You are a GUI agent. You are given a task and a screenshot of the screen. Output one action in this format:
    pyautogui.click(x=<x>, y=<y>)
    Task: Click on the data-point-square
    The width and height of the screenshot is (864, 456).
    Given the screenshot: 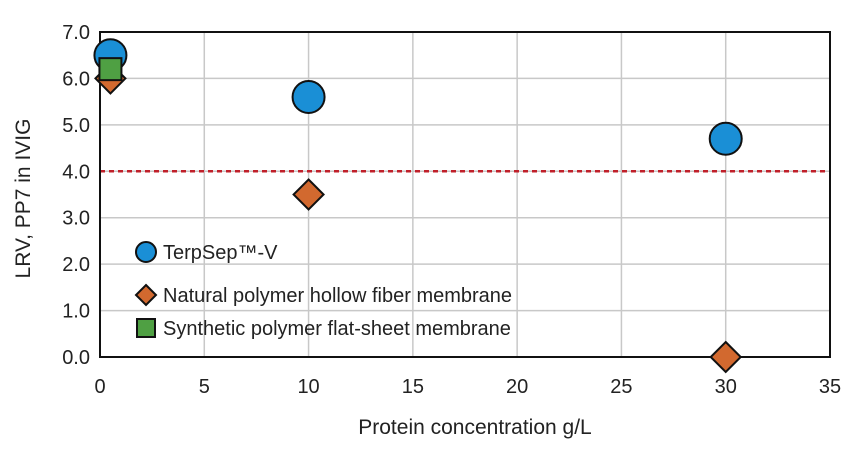 What is the action you would take?
    pyautogui.click(x=110, y=69)
    